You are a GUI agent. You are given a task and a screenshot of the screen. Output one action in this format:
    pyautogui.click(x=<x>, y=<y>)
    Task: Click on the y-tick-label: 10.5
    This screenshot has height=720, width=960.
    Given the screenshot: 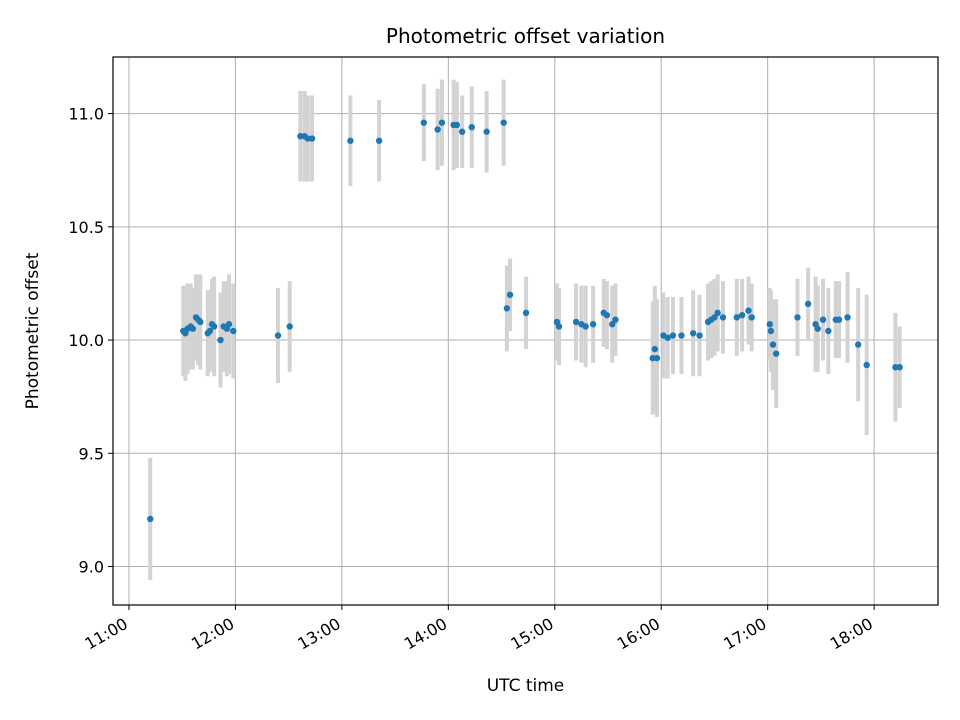 What is the action you would take?
    pyautogui.click(x=86, y=227)
    